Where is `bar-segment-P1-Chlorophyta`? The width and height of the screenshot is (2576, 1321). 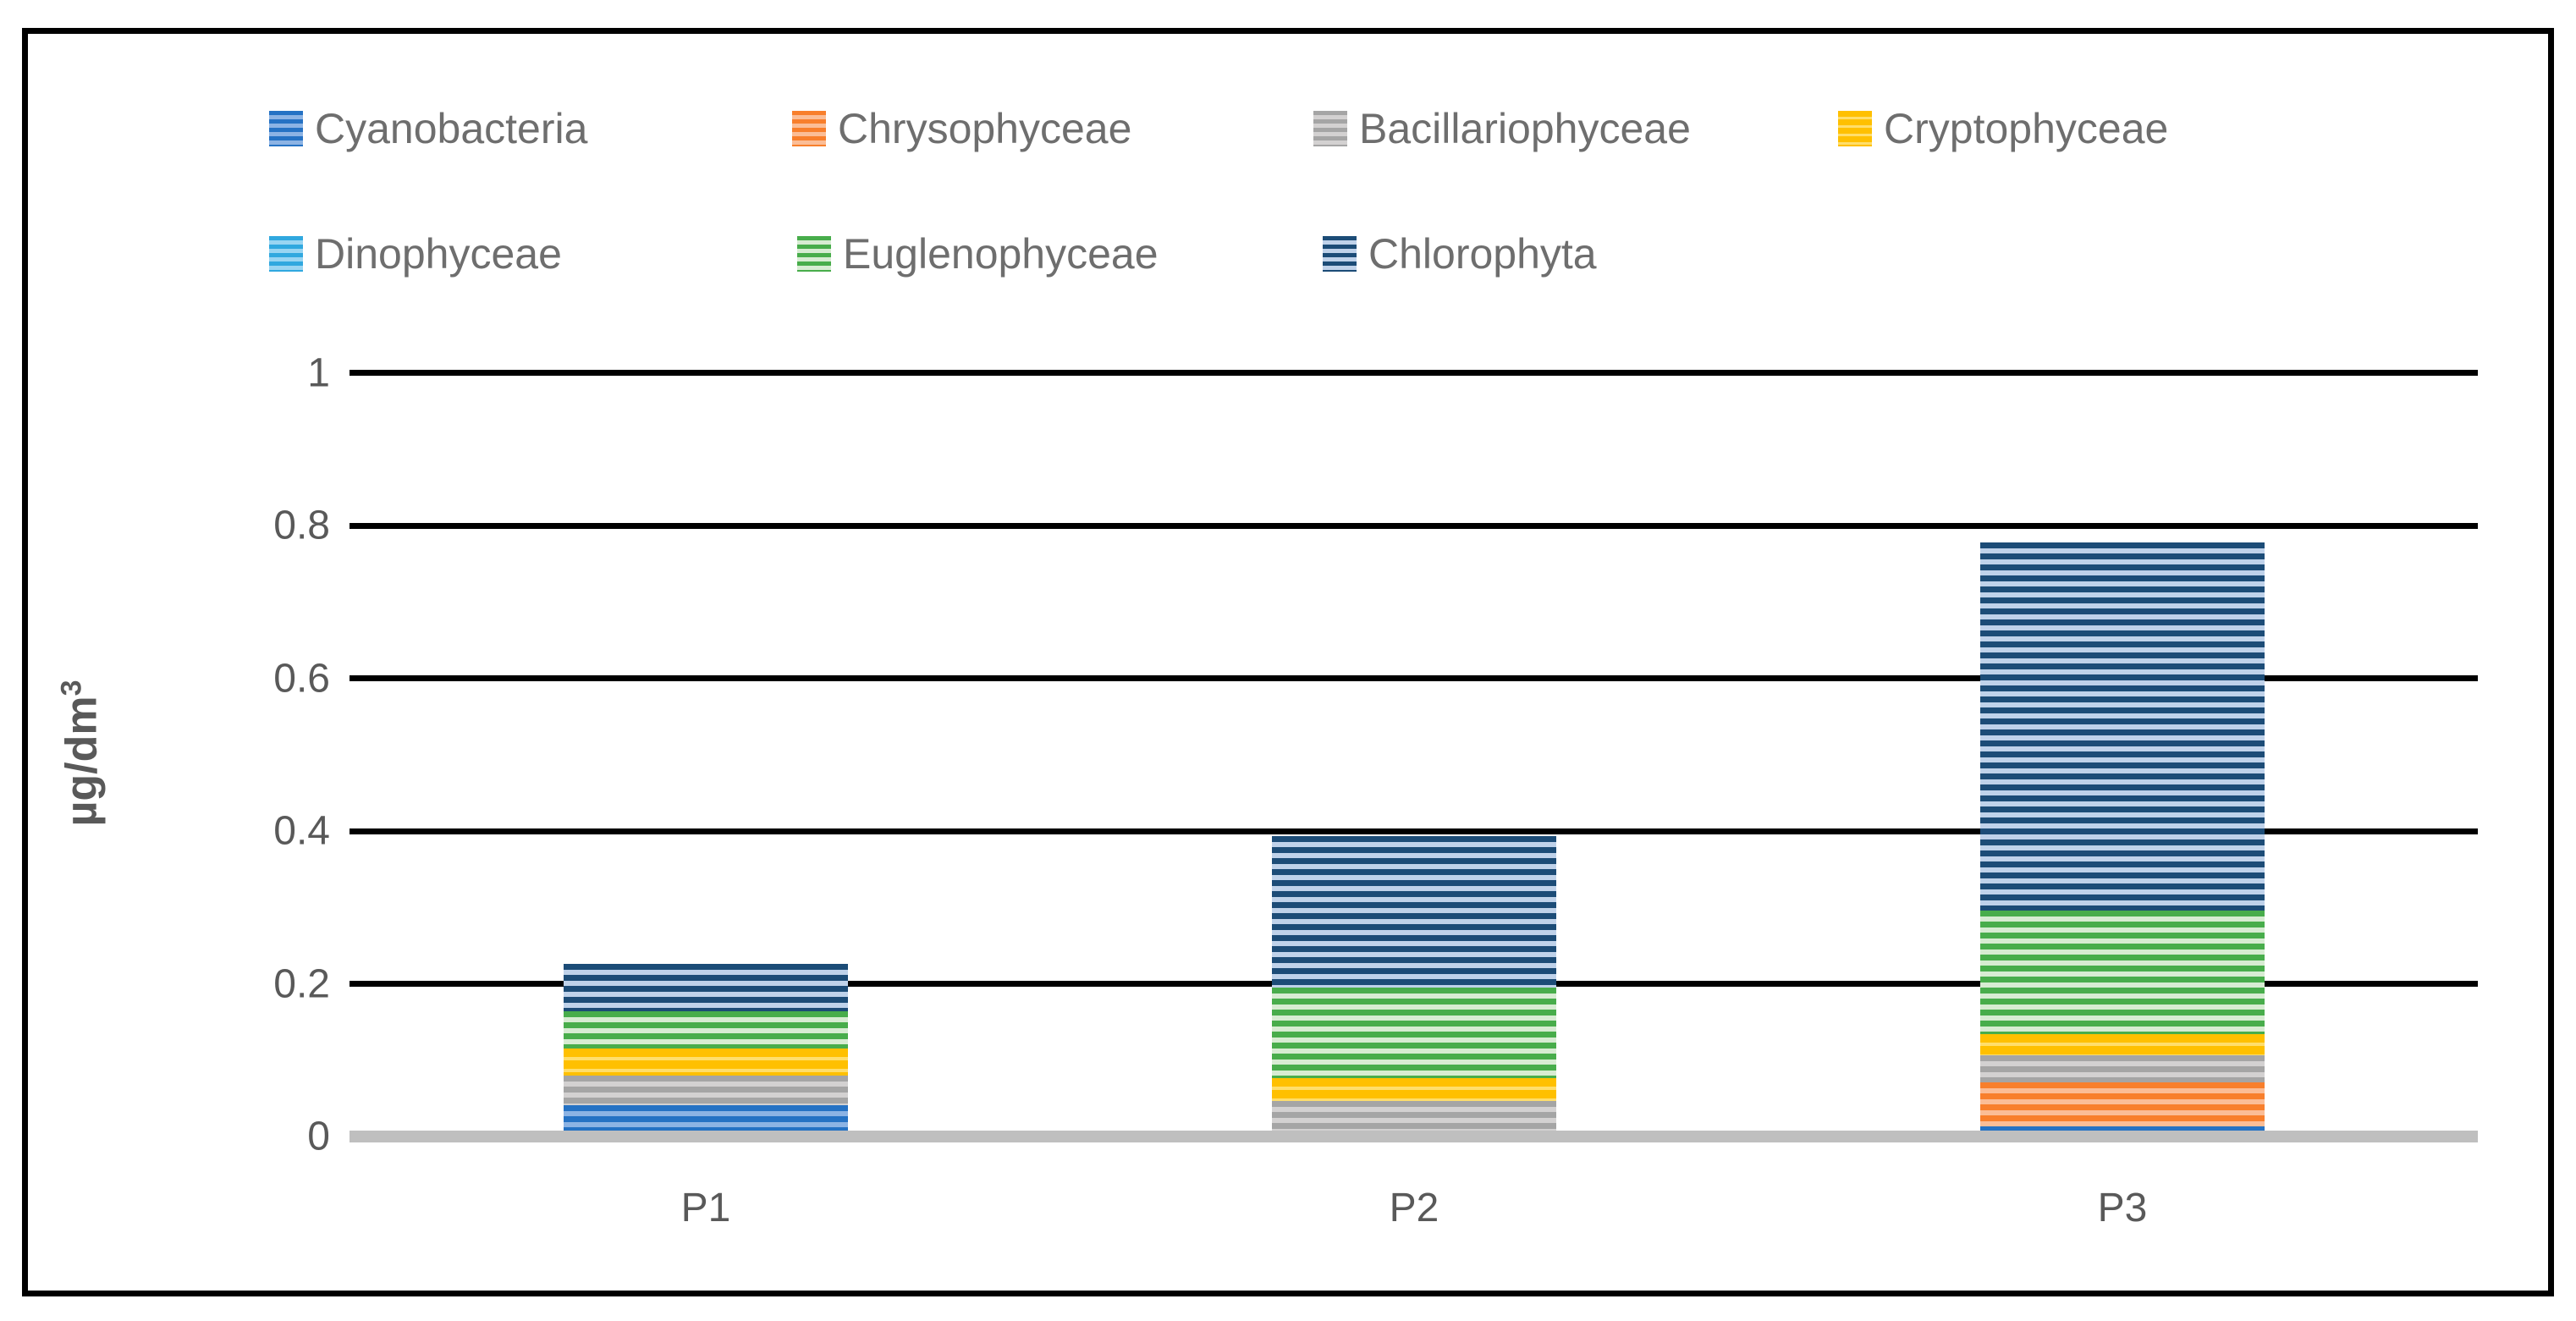 bar-segment-P1-Chlorophyta is located at coordinates (706, 988).